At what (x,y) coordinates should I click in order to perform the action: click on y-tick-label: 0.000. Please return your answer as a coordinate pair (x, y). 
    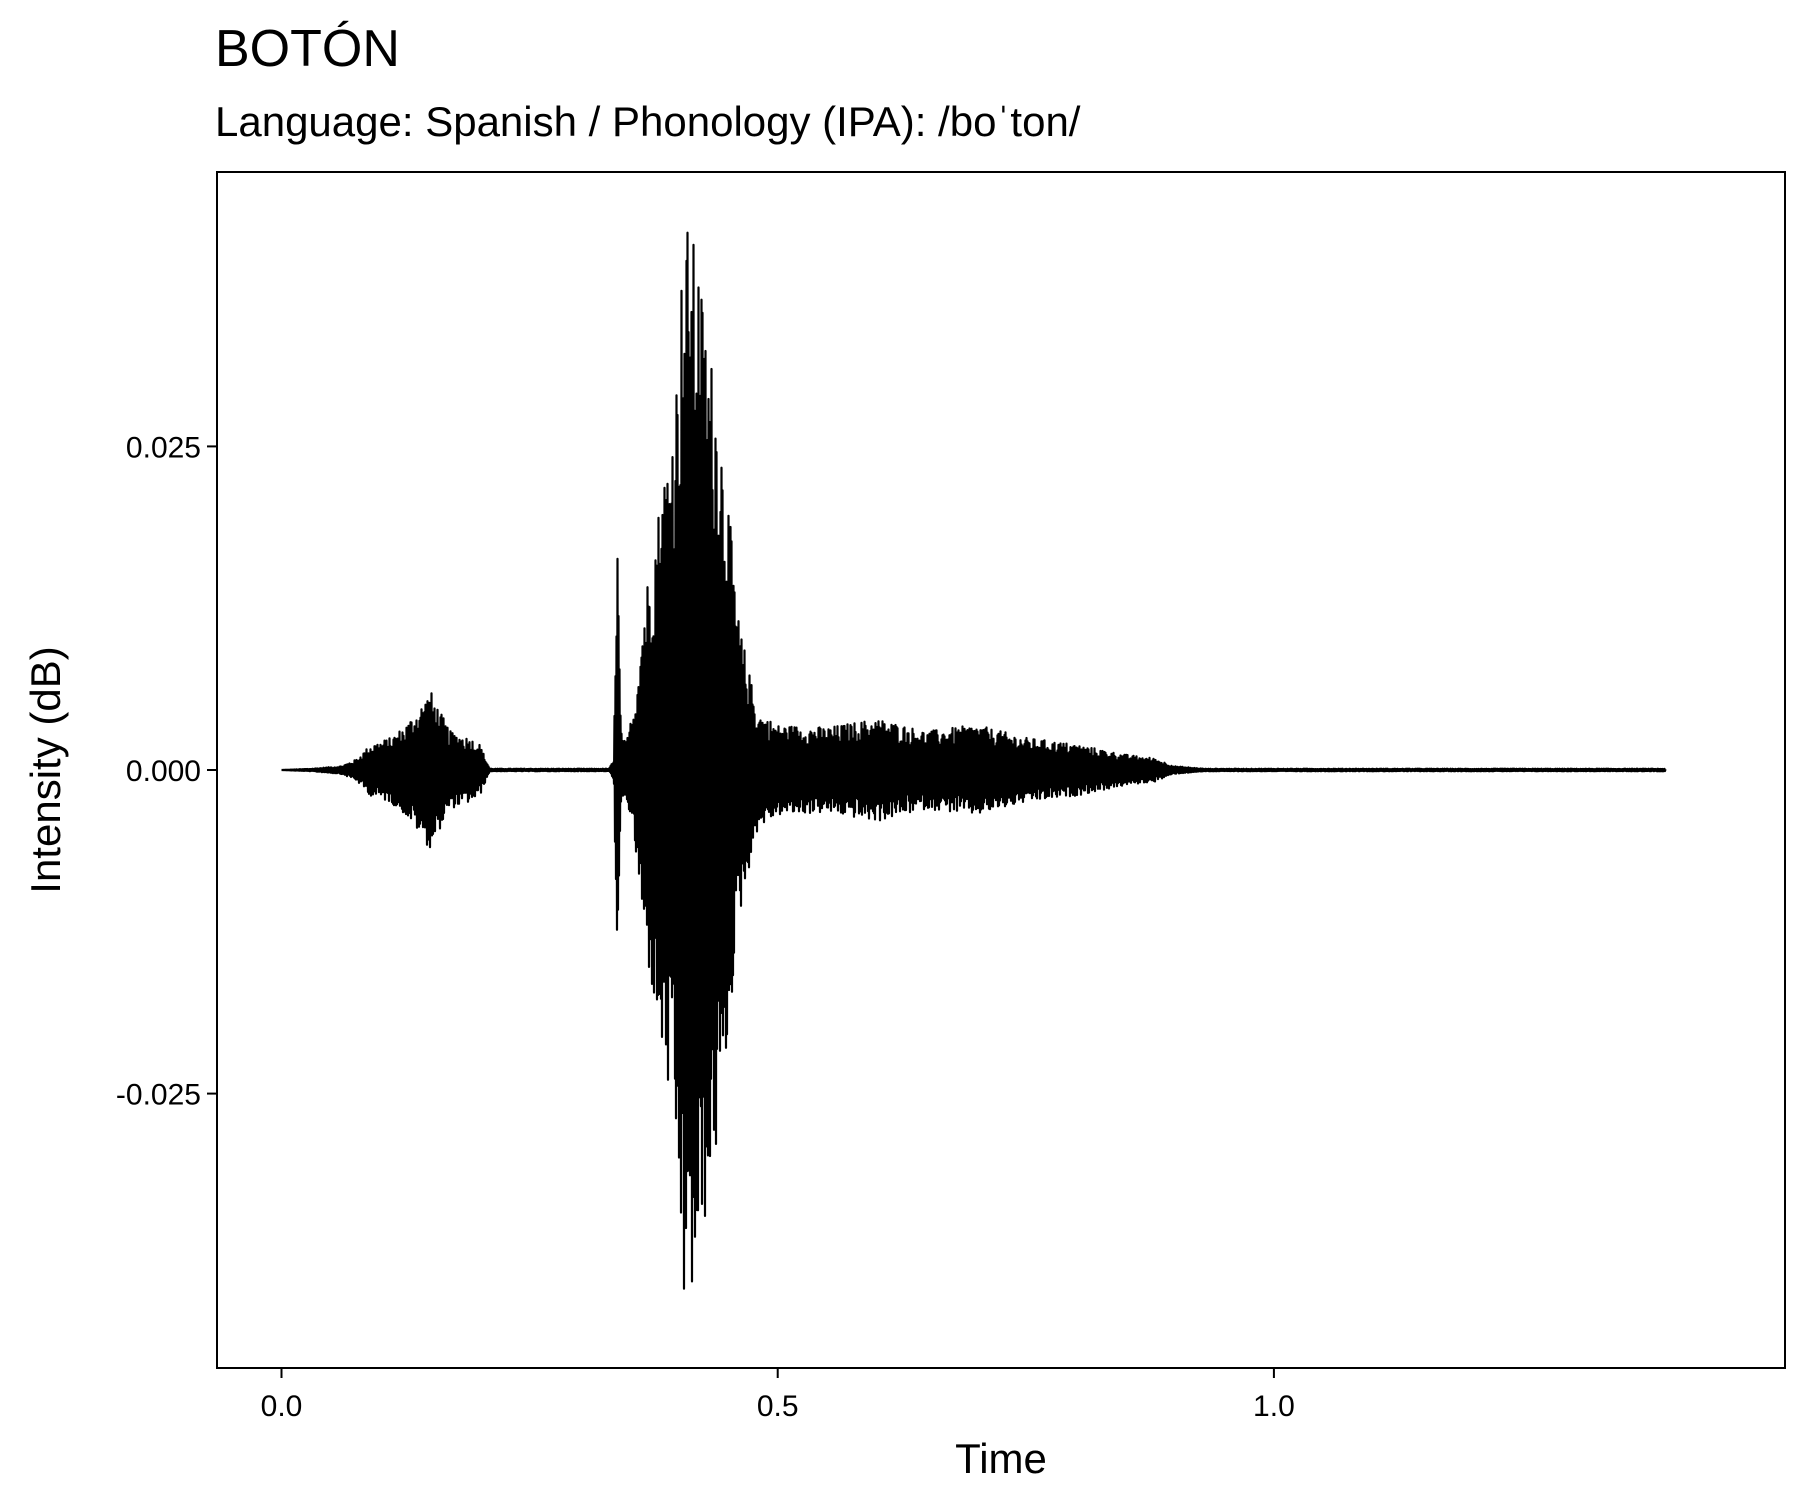
    Looking at the image, I should click on (163, 771).